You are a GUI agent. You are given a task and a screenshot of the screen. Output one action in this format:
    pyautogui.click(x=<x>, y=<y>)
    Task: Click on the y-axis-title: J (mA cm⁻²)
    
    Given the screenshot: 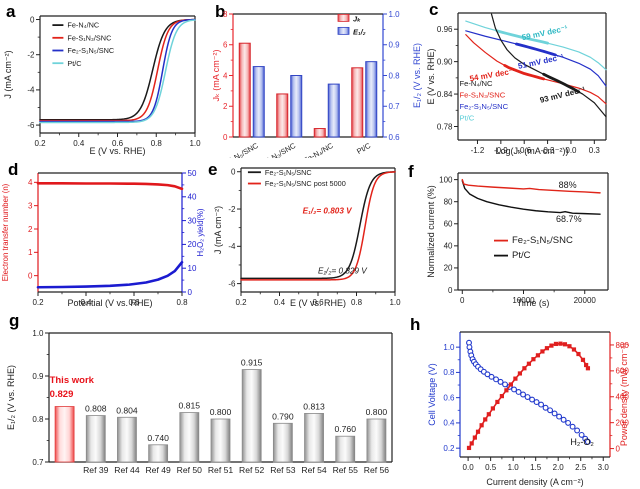 What is the action you would take?
    pyautogui.click(x=8, y=74)
    